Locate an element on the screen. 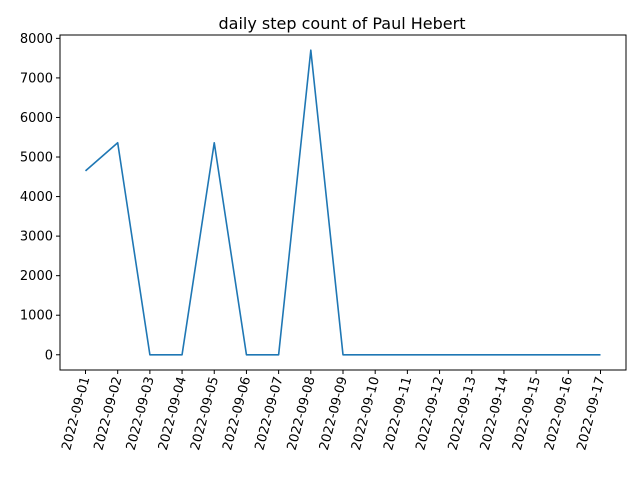  x-tick-label: 2022-09-01 is located at coordinates (76, 413).